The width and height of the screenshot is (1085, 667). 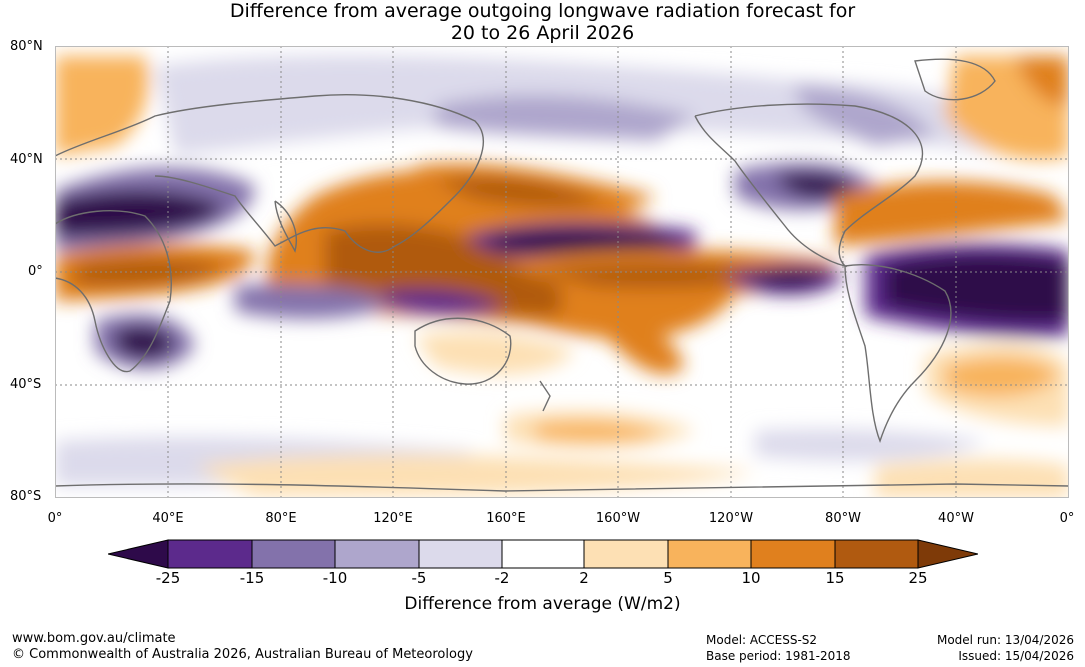 What do you see at coordinates (35, 271) in the screenshot?
I see `lat-label-0: 0°` at bounding box center [35, 271].